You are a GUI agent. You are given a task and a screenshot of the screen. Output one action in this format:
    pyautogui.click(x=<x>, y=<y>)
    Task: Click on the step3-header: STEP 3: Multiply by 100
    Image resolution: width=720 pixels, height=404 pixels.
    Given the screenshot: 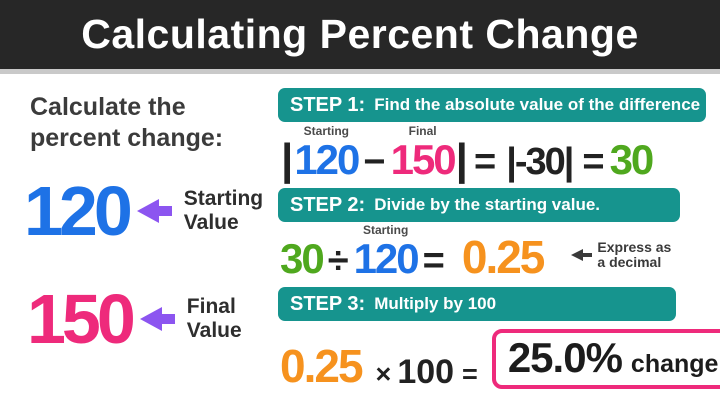 What is the action you would take?
    pyautogui.click(x=477, y=304)
    